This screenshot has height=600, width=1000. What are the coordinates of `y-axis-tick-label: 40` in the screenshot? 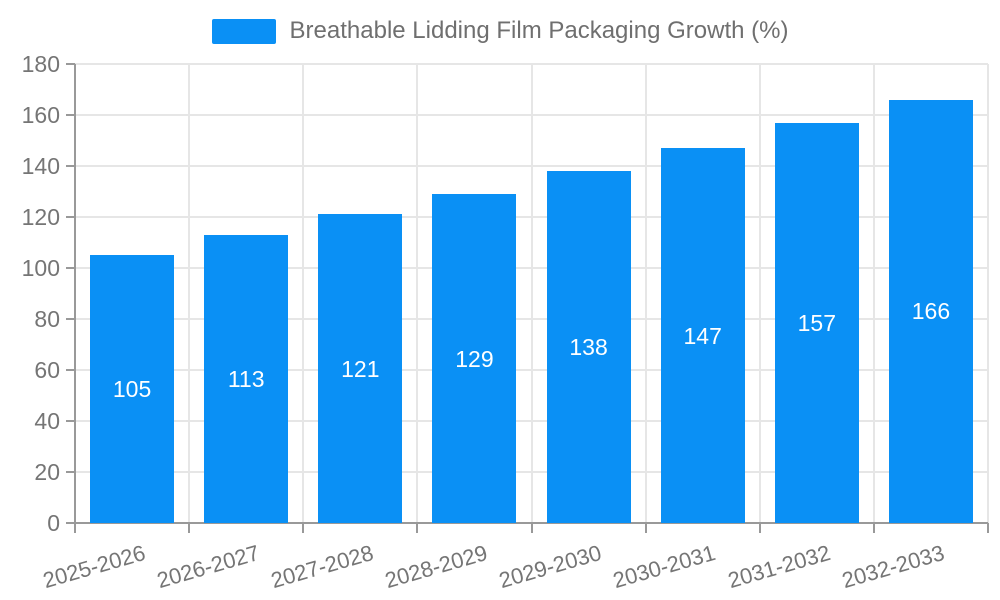 It's located at (47, 421).